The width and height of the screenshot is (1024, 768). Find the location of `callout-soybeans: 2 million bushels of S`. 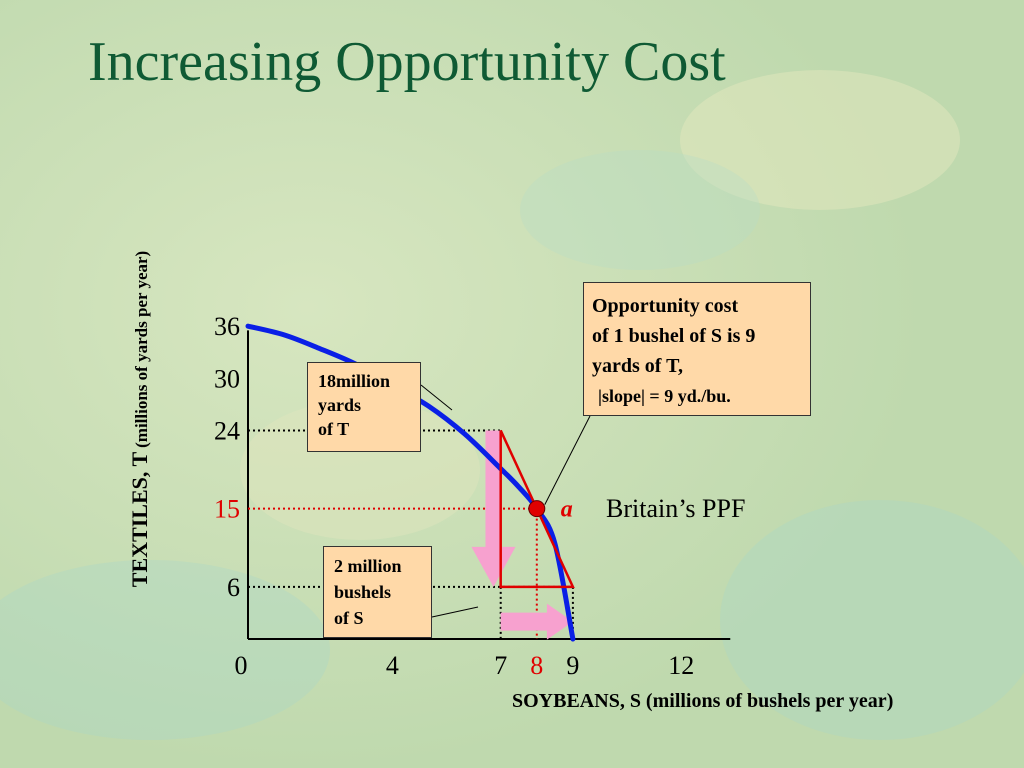

callout-soybeans: 2 million bushels of S is located at coordinates (377, 592).